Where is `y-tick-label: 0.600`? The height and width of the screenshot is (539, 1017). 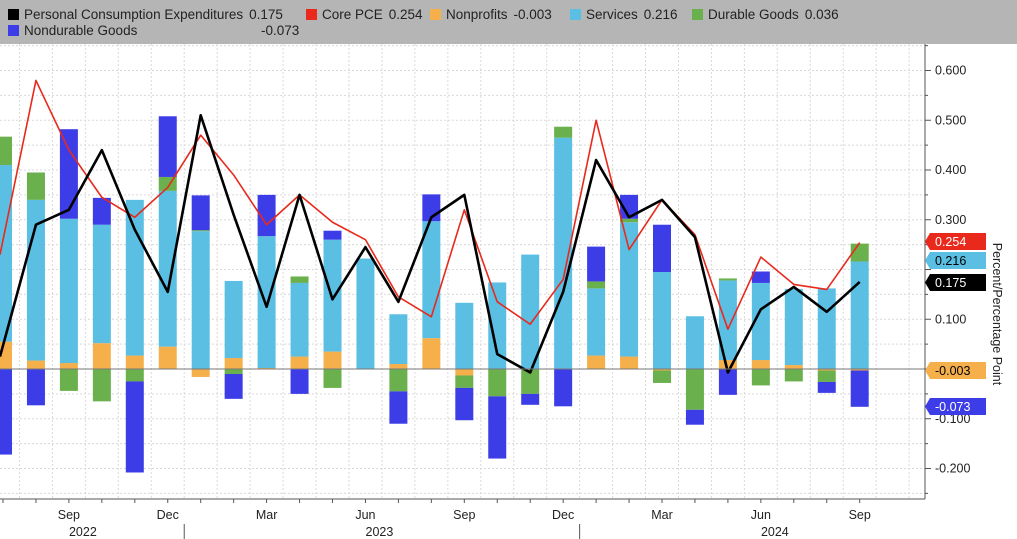 y-tick-label: 0.600 is located at coordinates (950, 71).